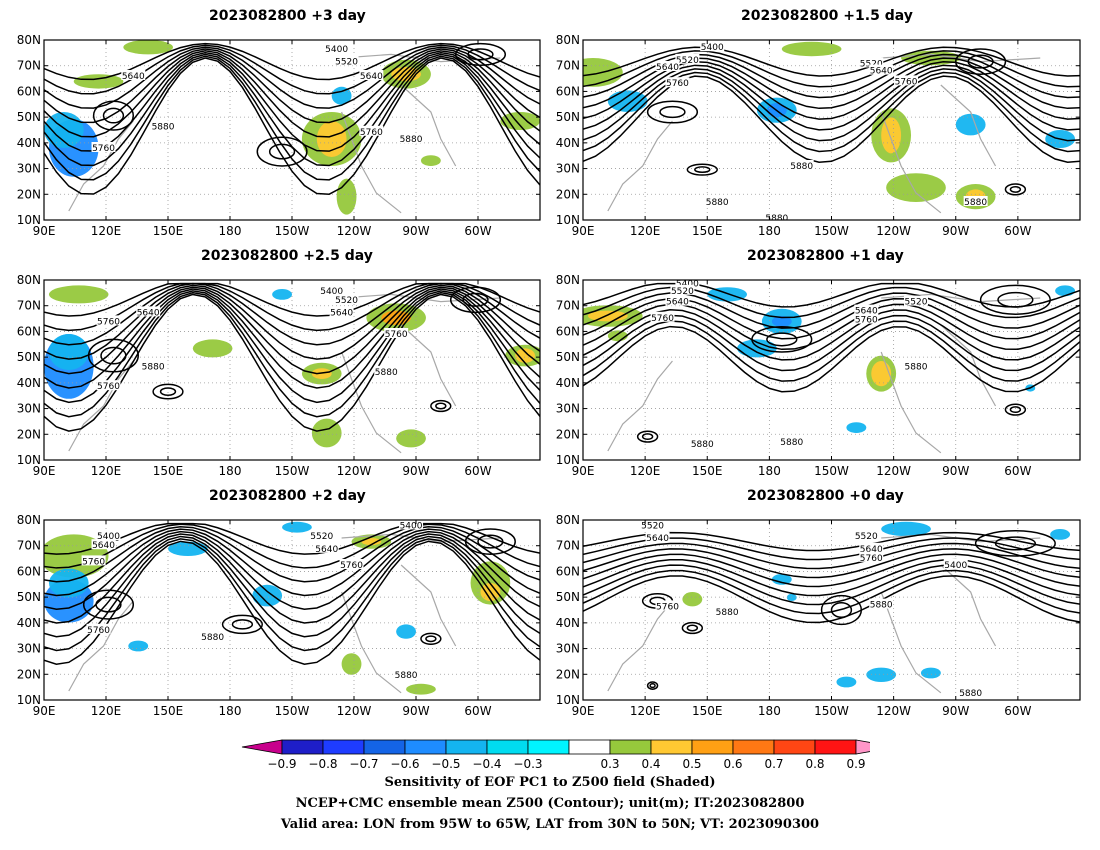 This screenshot has width=1100, height=850. What do you see at coordinates (29, 623) in the screenshot?
I see `y-tick-label: 40N` at bounding box center [29, 623].